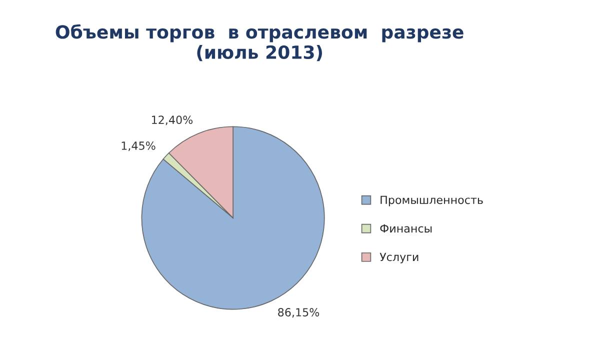  I want to click on data-label: 86,15%, so click(299, 313).